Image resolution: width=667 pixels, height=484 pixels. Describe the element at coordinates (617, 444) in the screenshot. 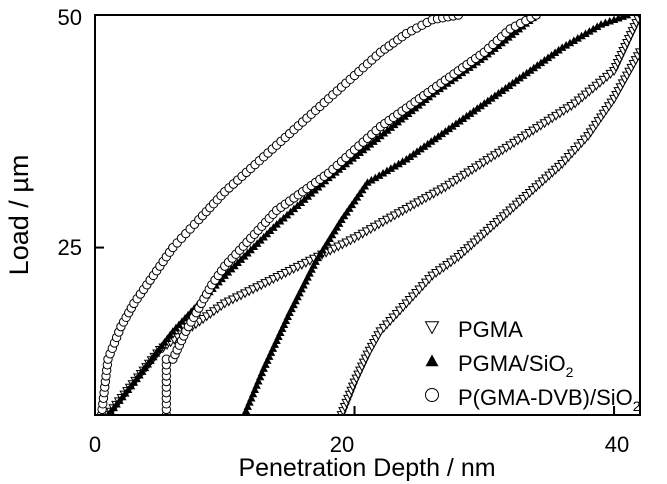

I see `x-tick-label: 40` at that location.